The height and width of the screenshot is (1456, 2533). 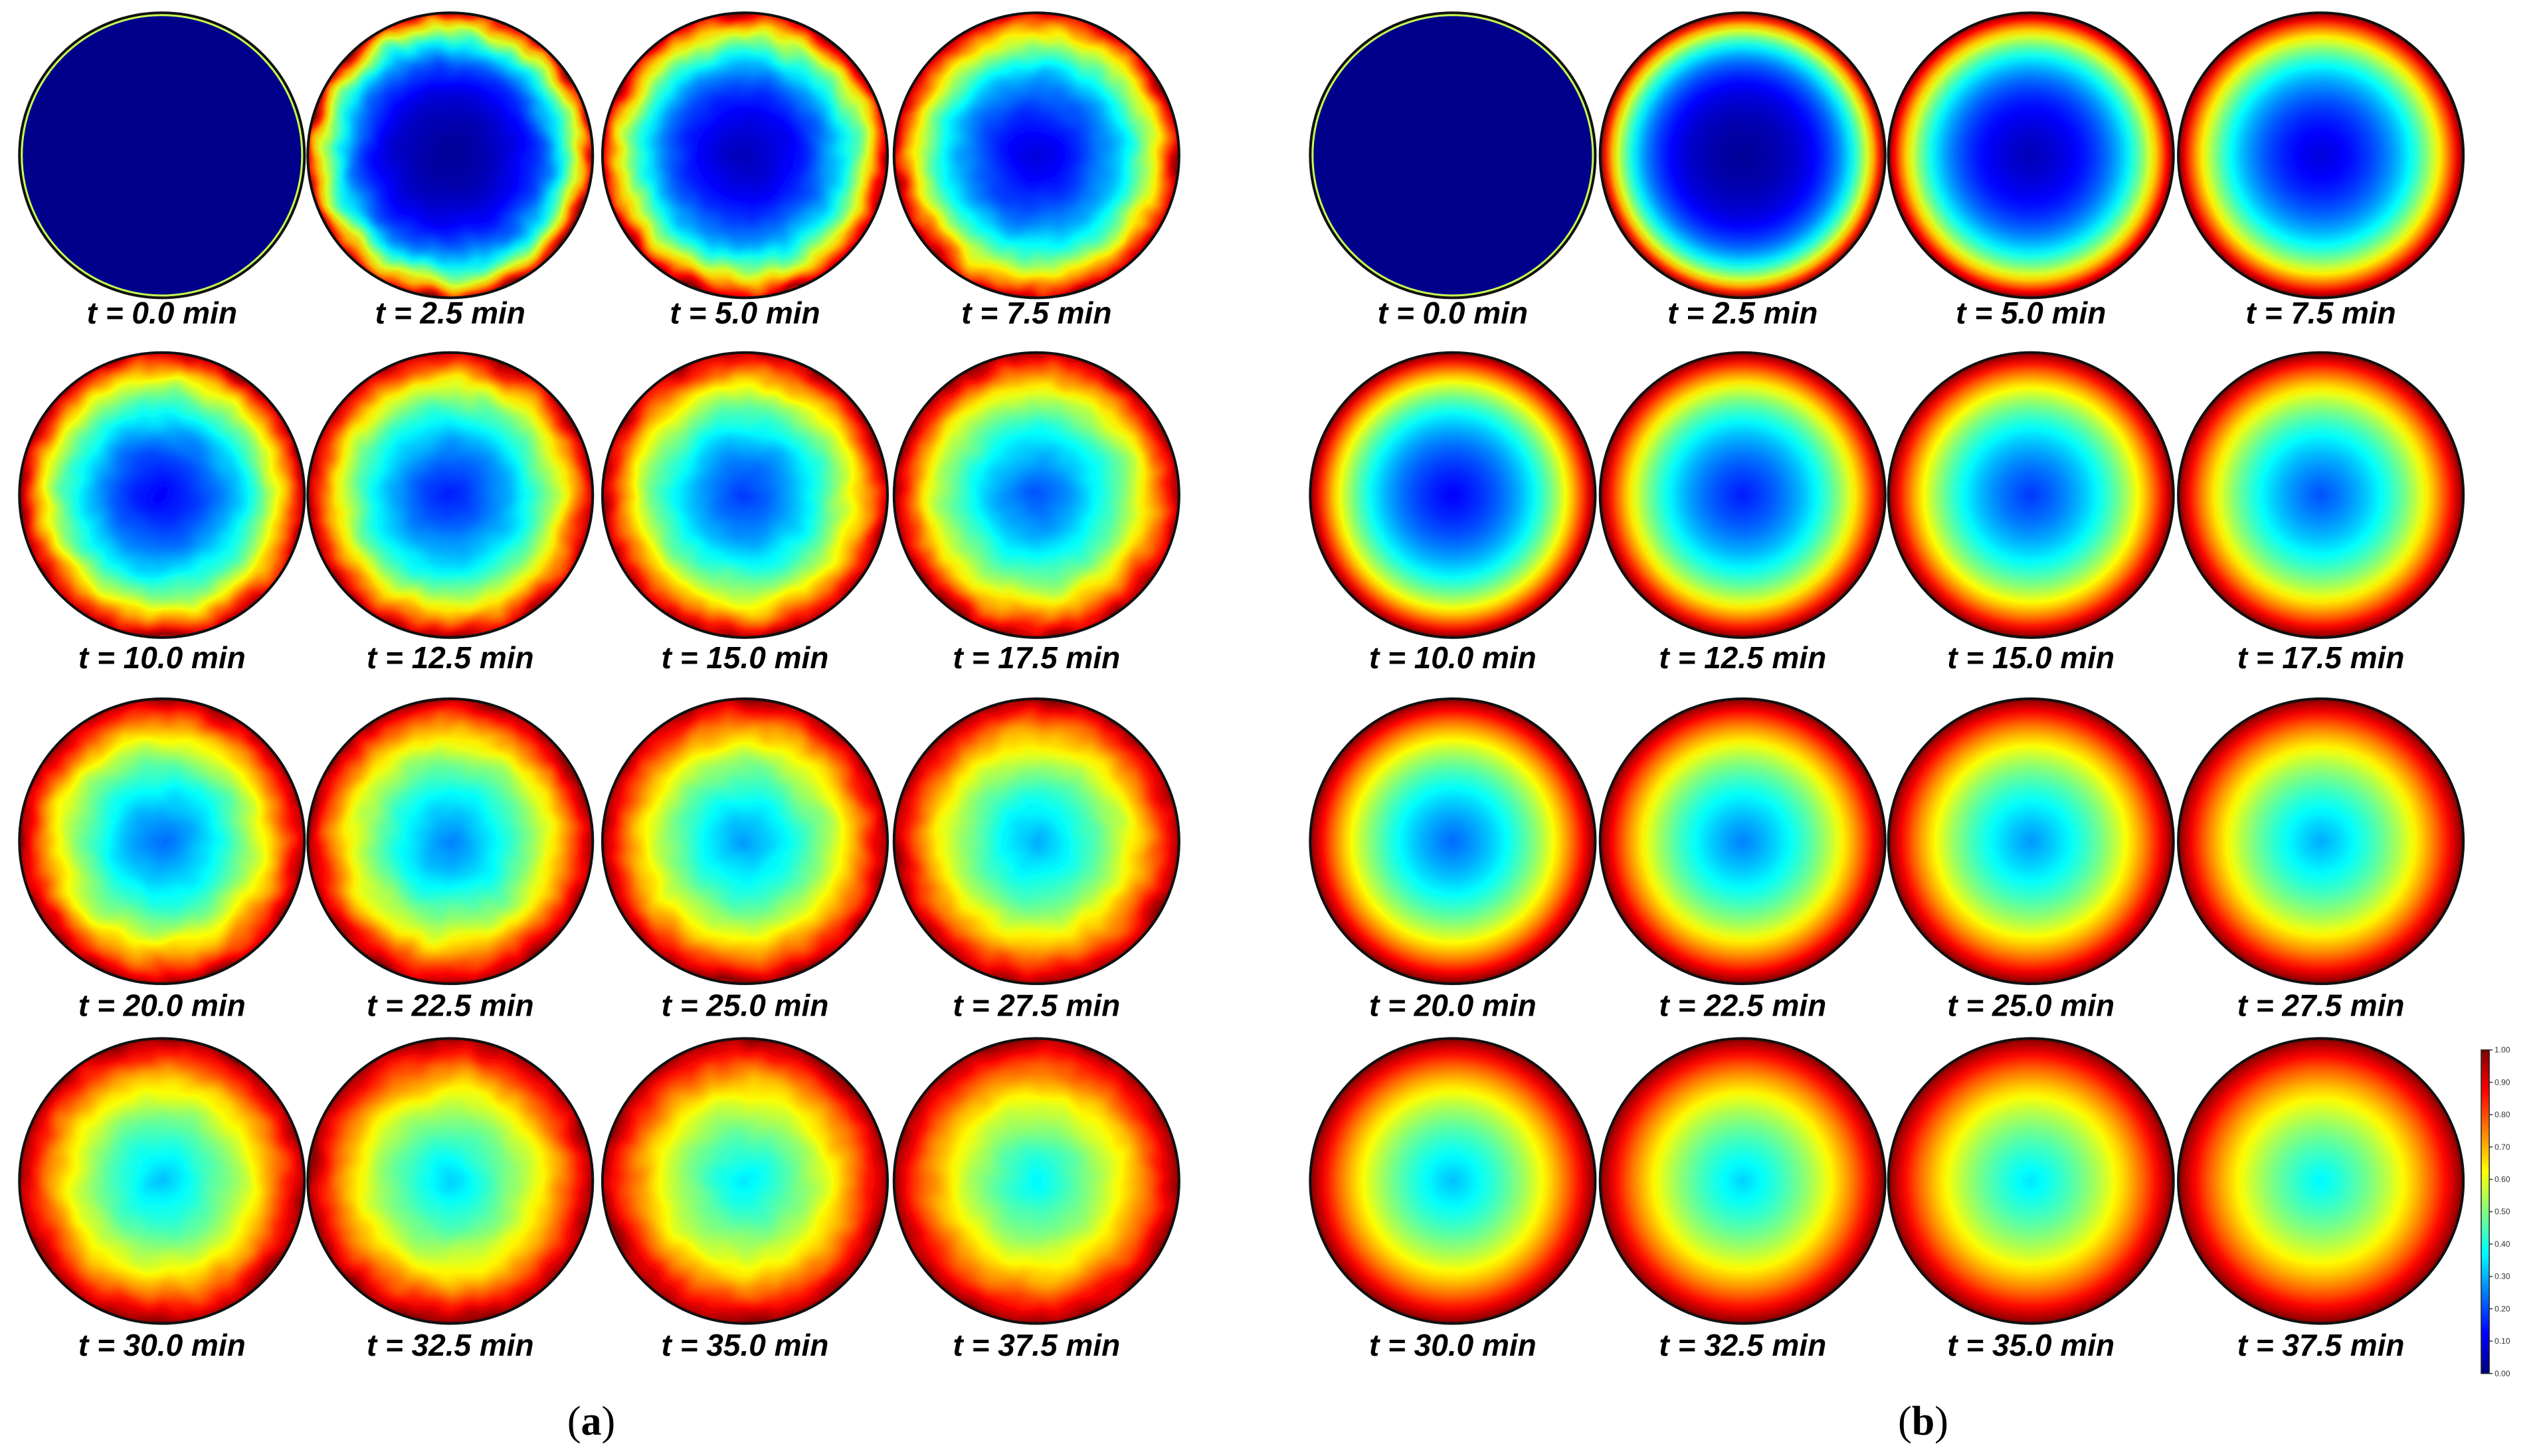 I want to click on colorbar-tick-label: 0.50, so click(x=2502, y=1211).